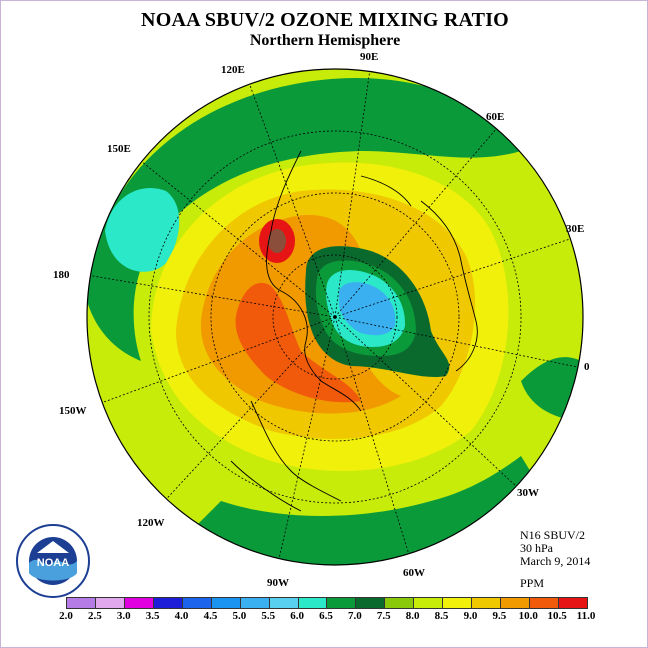 Image resolution: width=648 pixels, height=648 pixels. What do you see at coordinates (73, 411) in the screenshot?
I see `lon-label-150w: 150W` at bounding box center [73, 411].